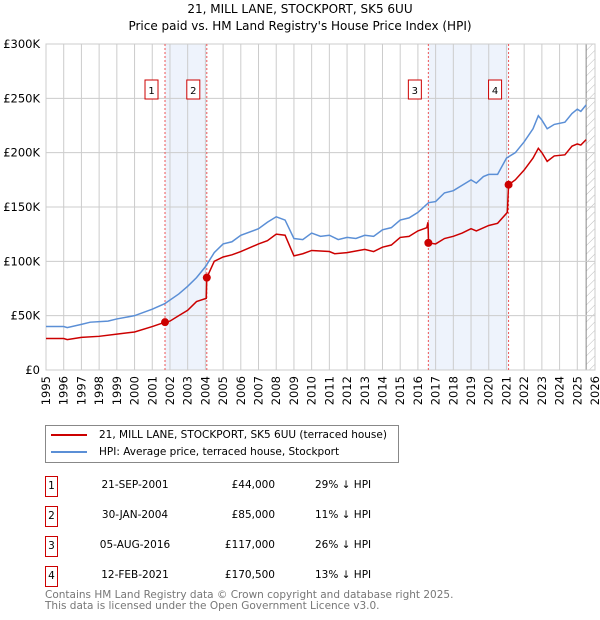 This screenshot has width=600, height=620. I want to click on sale-hpi-diff: 13% ↓ HPI, so click(343, 575).